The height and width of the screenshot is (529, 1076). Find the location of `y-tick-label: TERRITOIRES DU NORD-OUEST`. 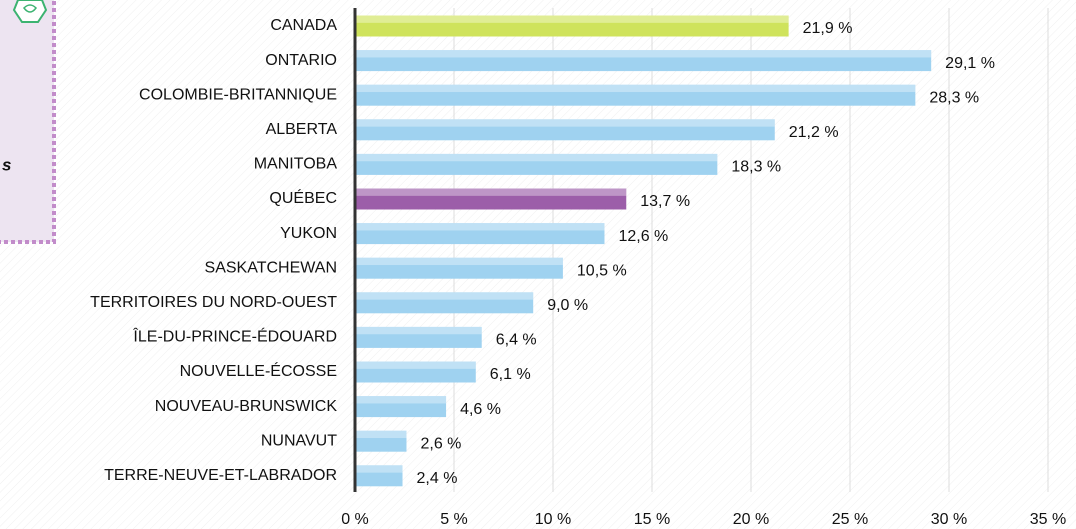

y-tick-label: TERRITOIRES DU NORD-OUEST is located at coordinates (213, 302).